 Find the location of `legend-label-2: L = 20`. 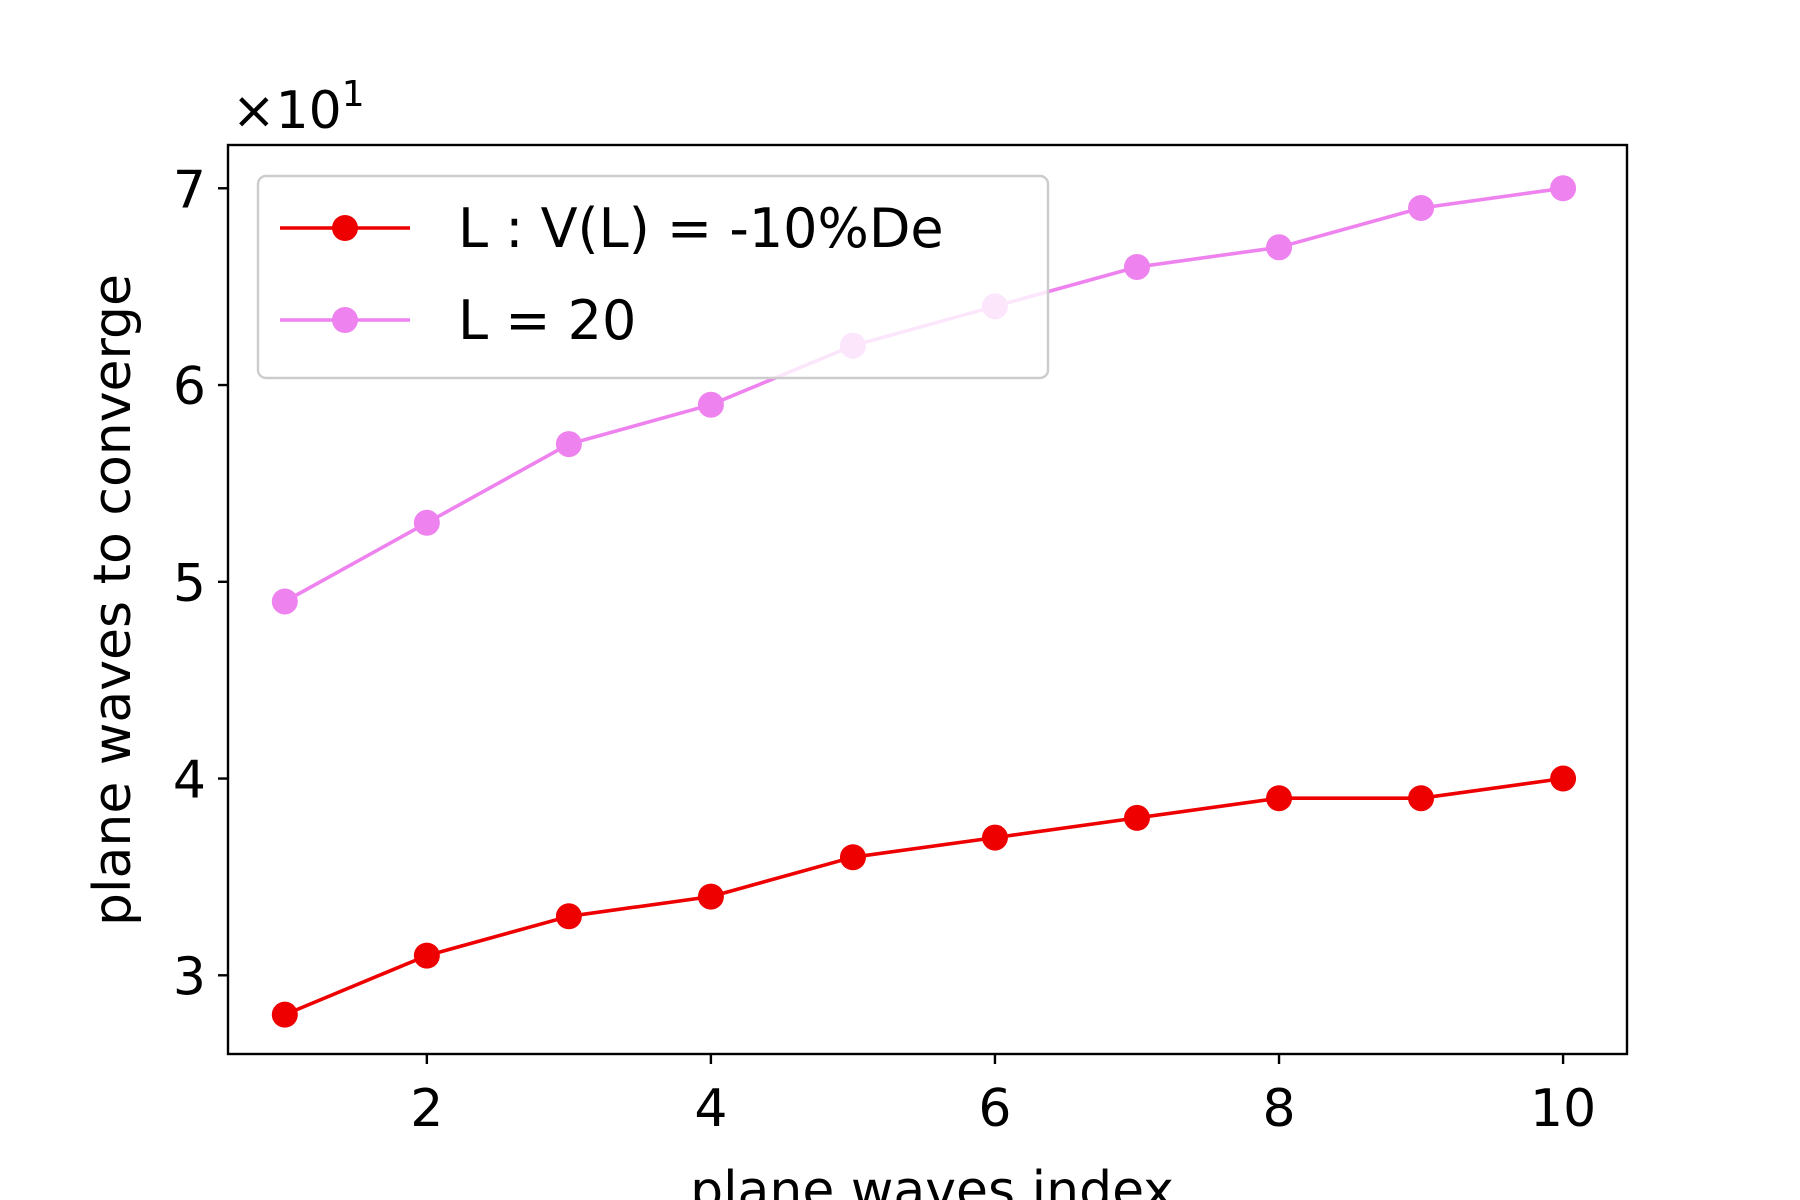

legend-label-2: L = 20 is located at coordinates (547, 320).